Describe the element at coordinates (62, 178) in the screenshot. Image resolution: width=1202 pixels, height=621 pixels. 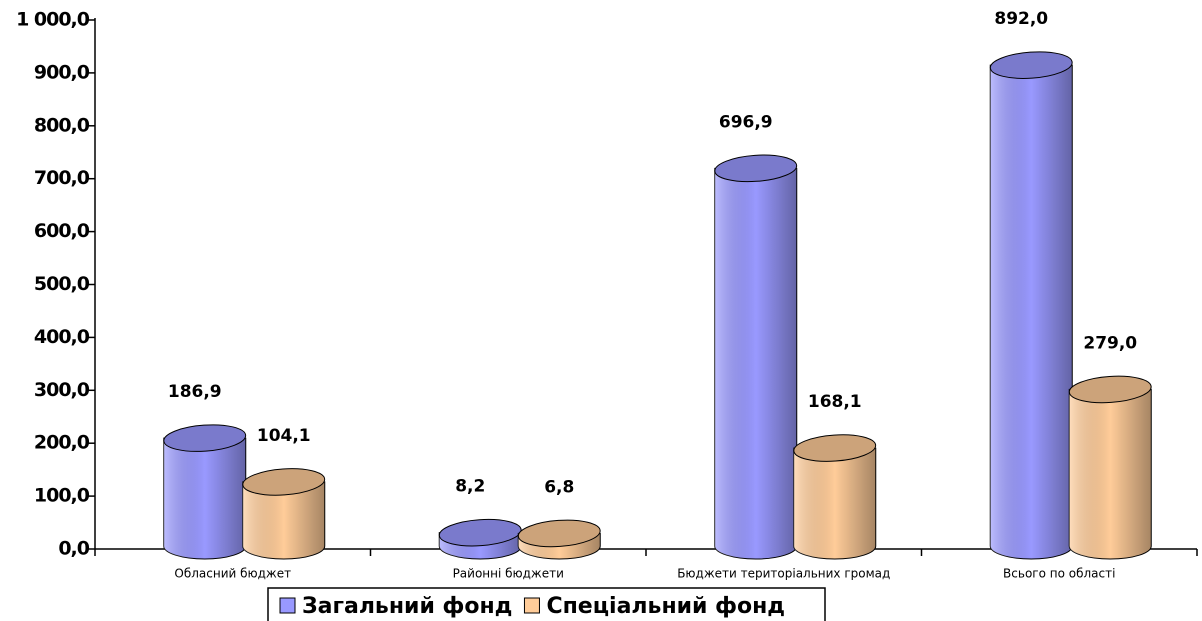
I see `y-tick-label: 700,0` at that location.